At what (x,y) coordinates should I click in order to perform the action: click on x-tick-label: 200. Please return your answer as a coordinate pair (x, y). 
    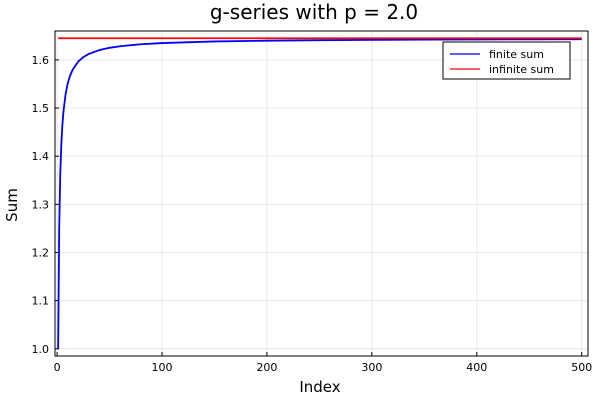
    Looking at the image, I should click on (266, 367).